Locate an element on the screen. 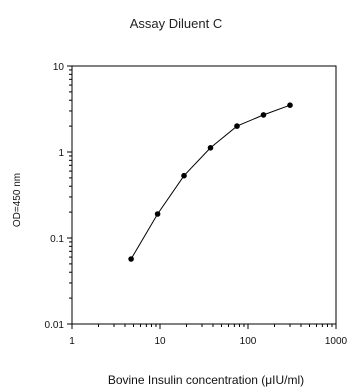 This screenshot has width=362, height=392. x-axis-label: Bovine Insulin concentration (μIU/ml) is located at coordinates (206, 380).